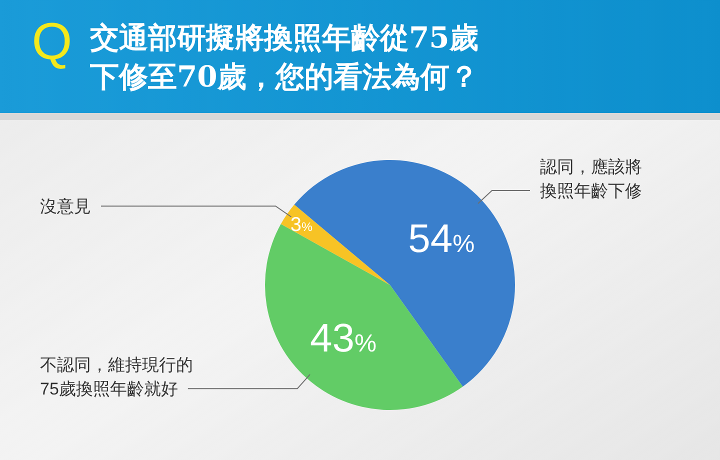 The width and height of the screenshot is (720, 460). What do you see at coordinates (441, 238) in the screenshot?
I see `data-label: 54%` at bounding box center [441, 238].